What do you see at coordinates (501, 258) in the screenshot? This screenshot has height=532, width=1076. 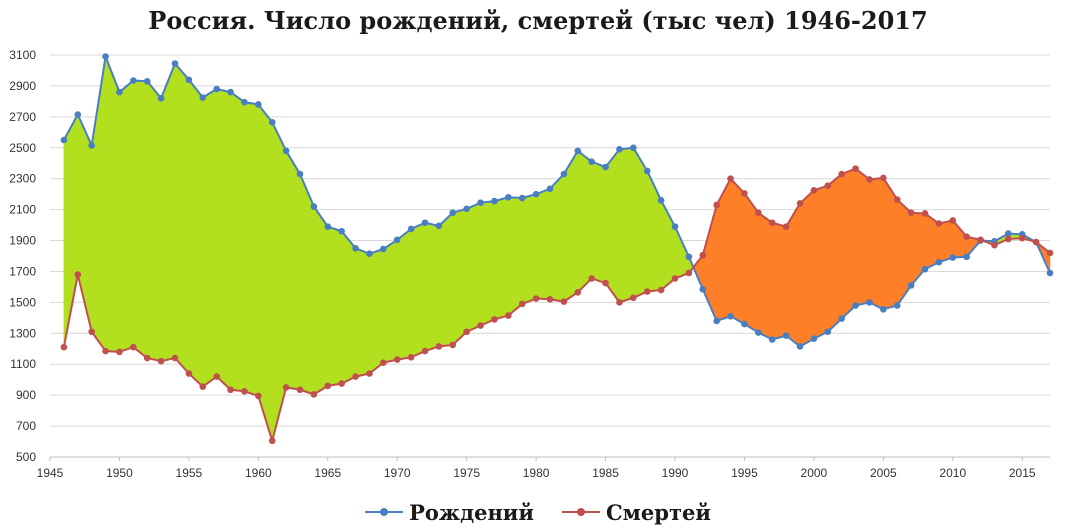 I see `fill-1977` at bounding box center [501, 258].